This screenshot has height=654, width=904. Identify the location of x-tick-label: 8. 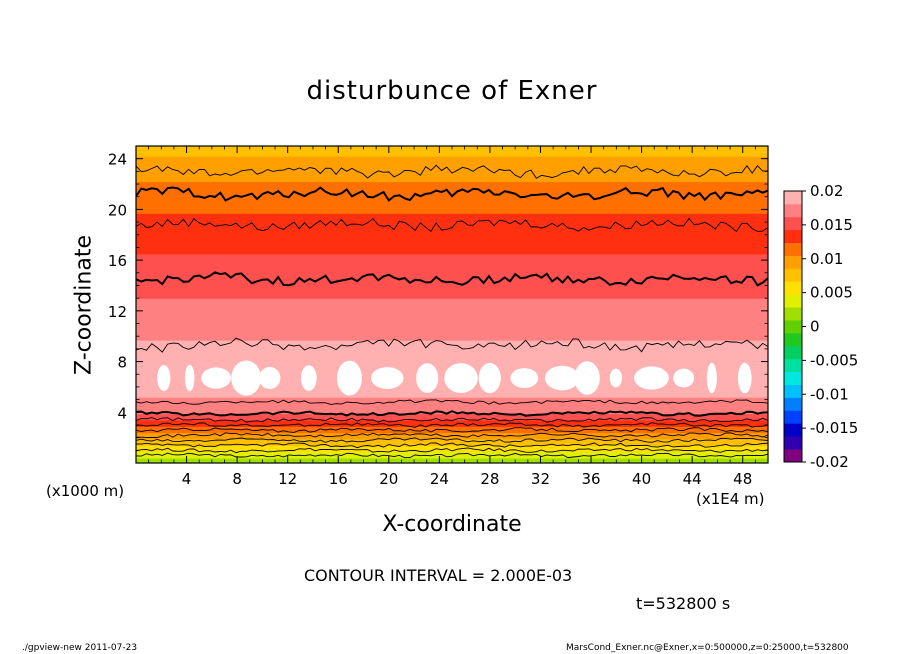
(237, 479).